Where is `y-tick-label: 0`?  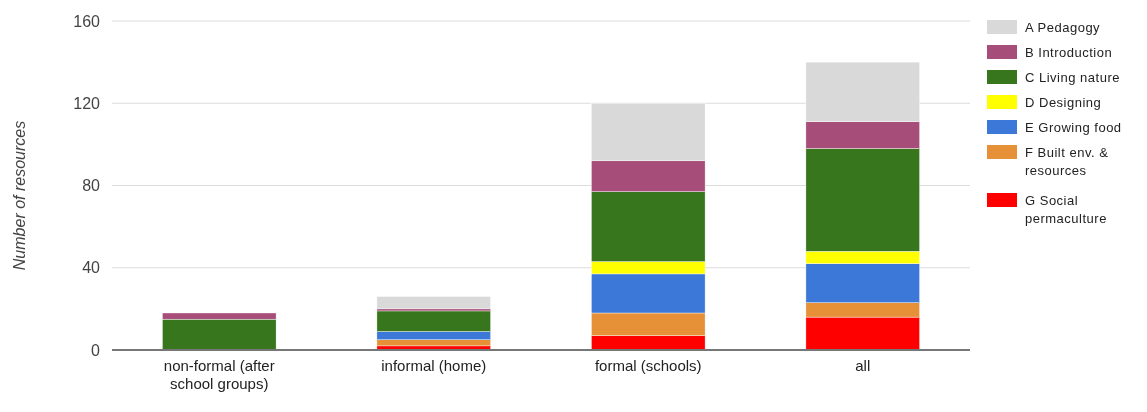 y-tick-label: 0 is located at coordinates (96, 350).